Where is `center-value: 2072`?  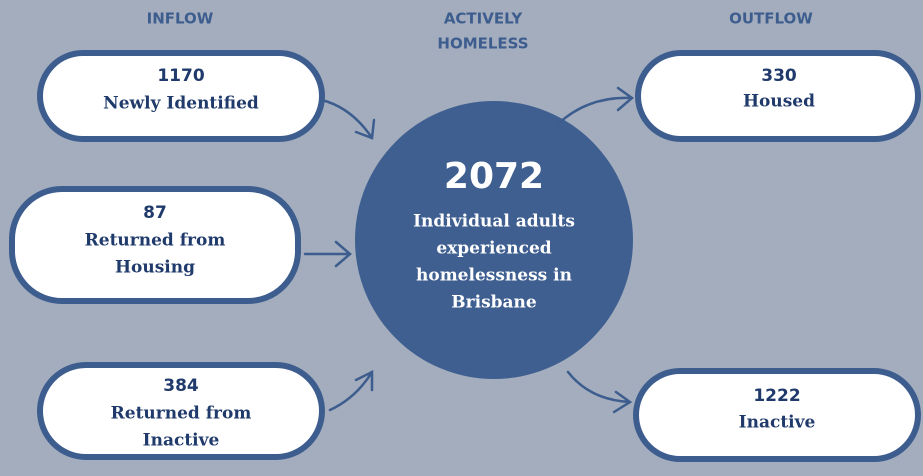 center-value: 2072 is located at coordinates (494, 176).